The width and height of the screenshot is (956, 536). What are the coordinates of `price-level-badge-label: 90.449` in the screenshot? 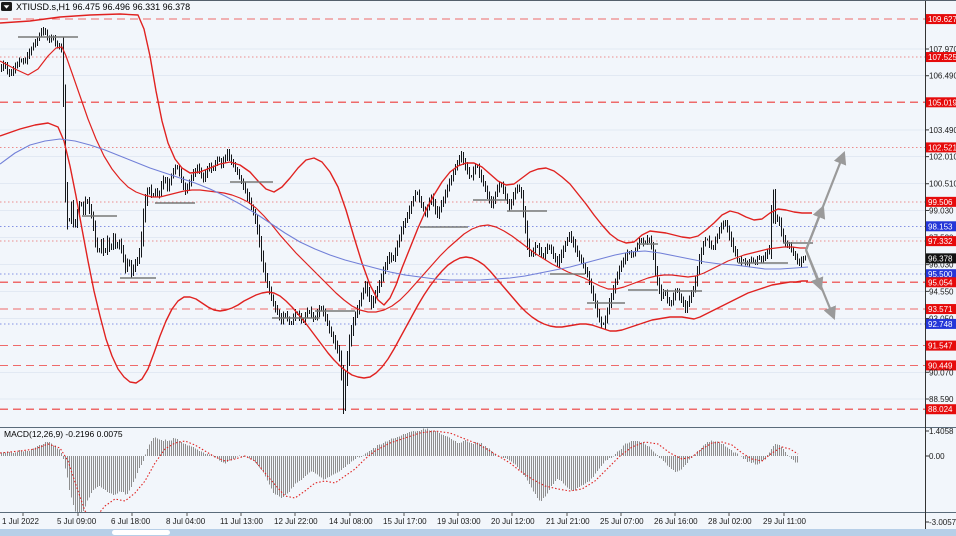 It's located at (940, 365).